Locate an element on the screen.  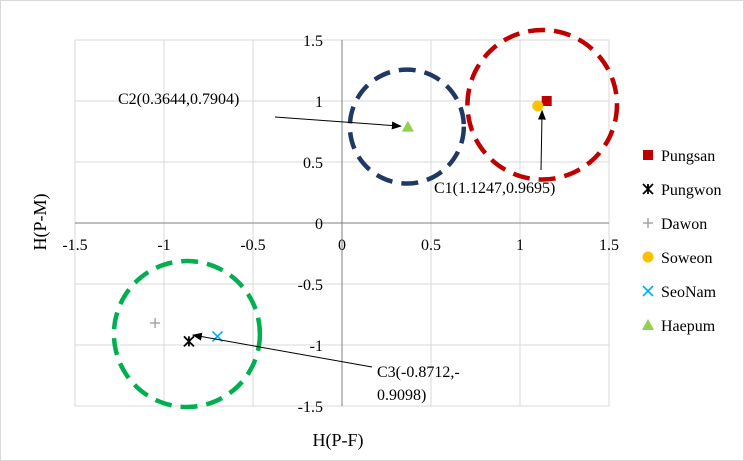
data-point-soweon is located at coordinates (538, 106).